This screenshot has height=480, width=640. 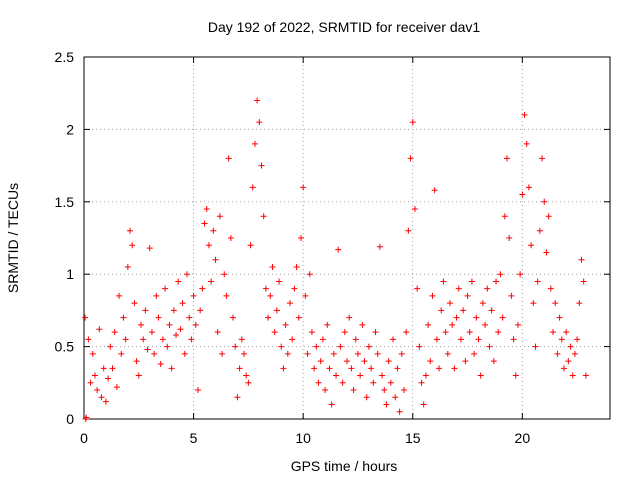 I want to click on y-tick-label: 2, so click(x=70, y=129).